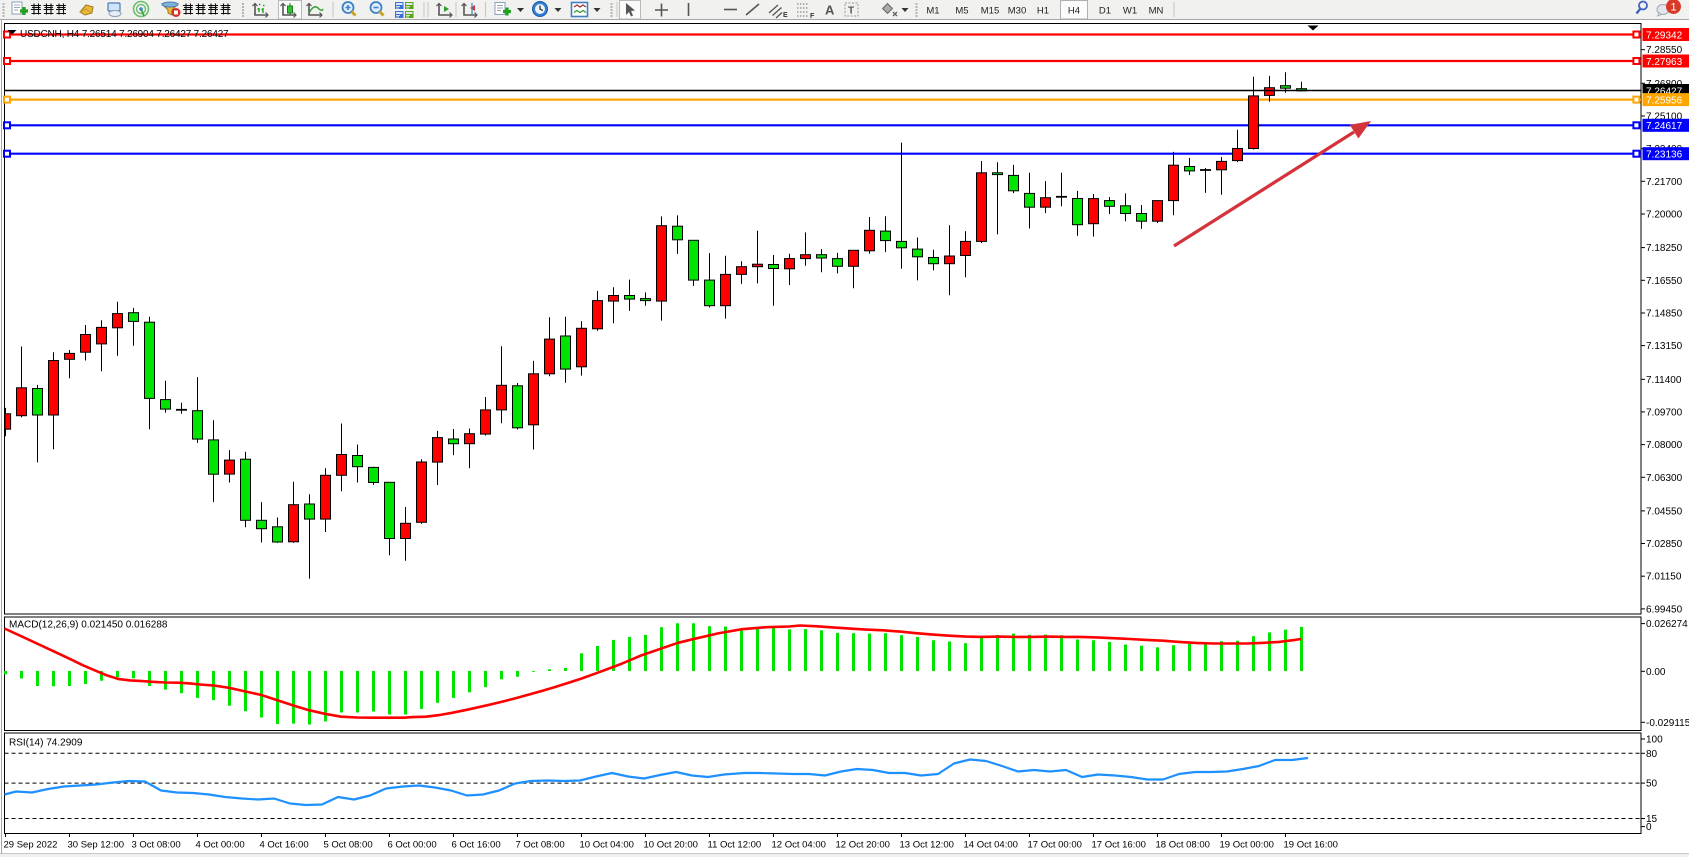  What do you see at coordinates (1664, 577) in the screenshot?
I see `svg-text: 7.01150` at bounding box center [1664, 577].